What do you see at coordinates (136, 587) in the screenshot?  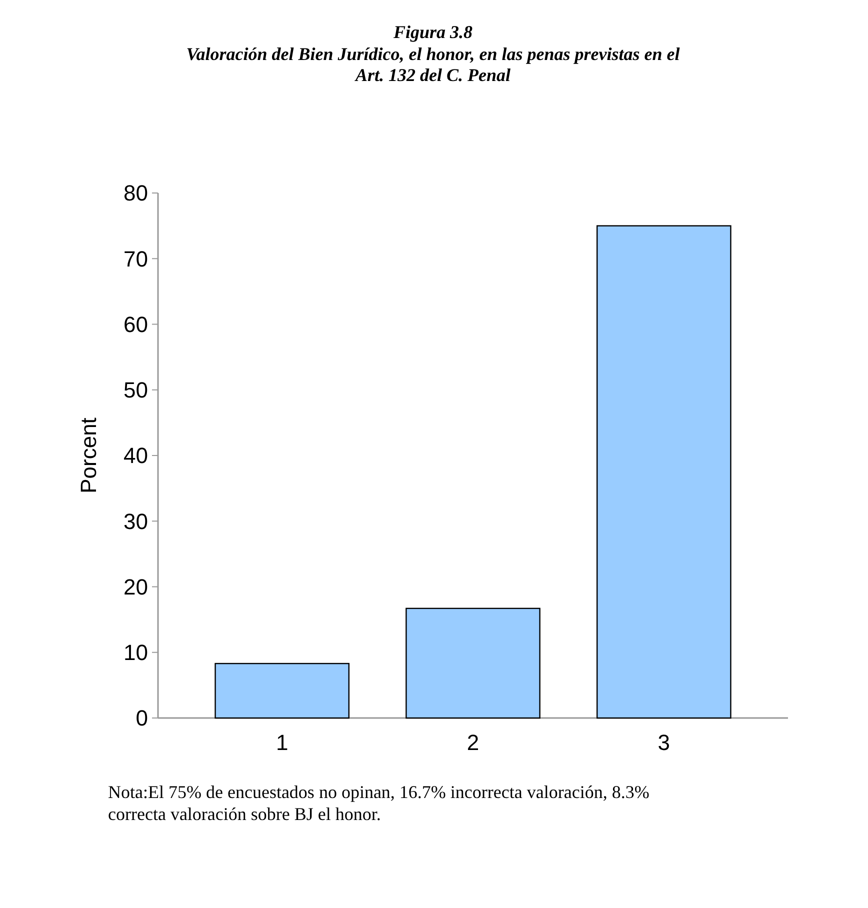 I see `y-tick-label: 20` at bounding box center [136, 587].